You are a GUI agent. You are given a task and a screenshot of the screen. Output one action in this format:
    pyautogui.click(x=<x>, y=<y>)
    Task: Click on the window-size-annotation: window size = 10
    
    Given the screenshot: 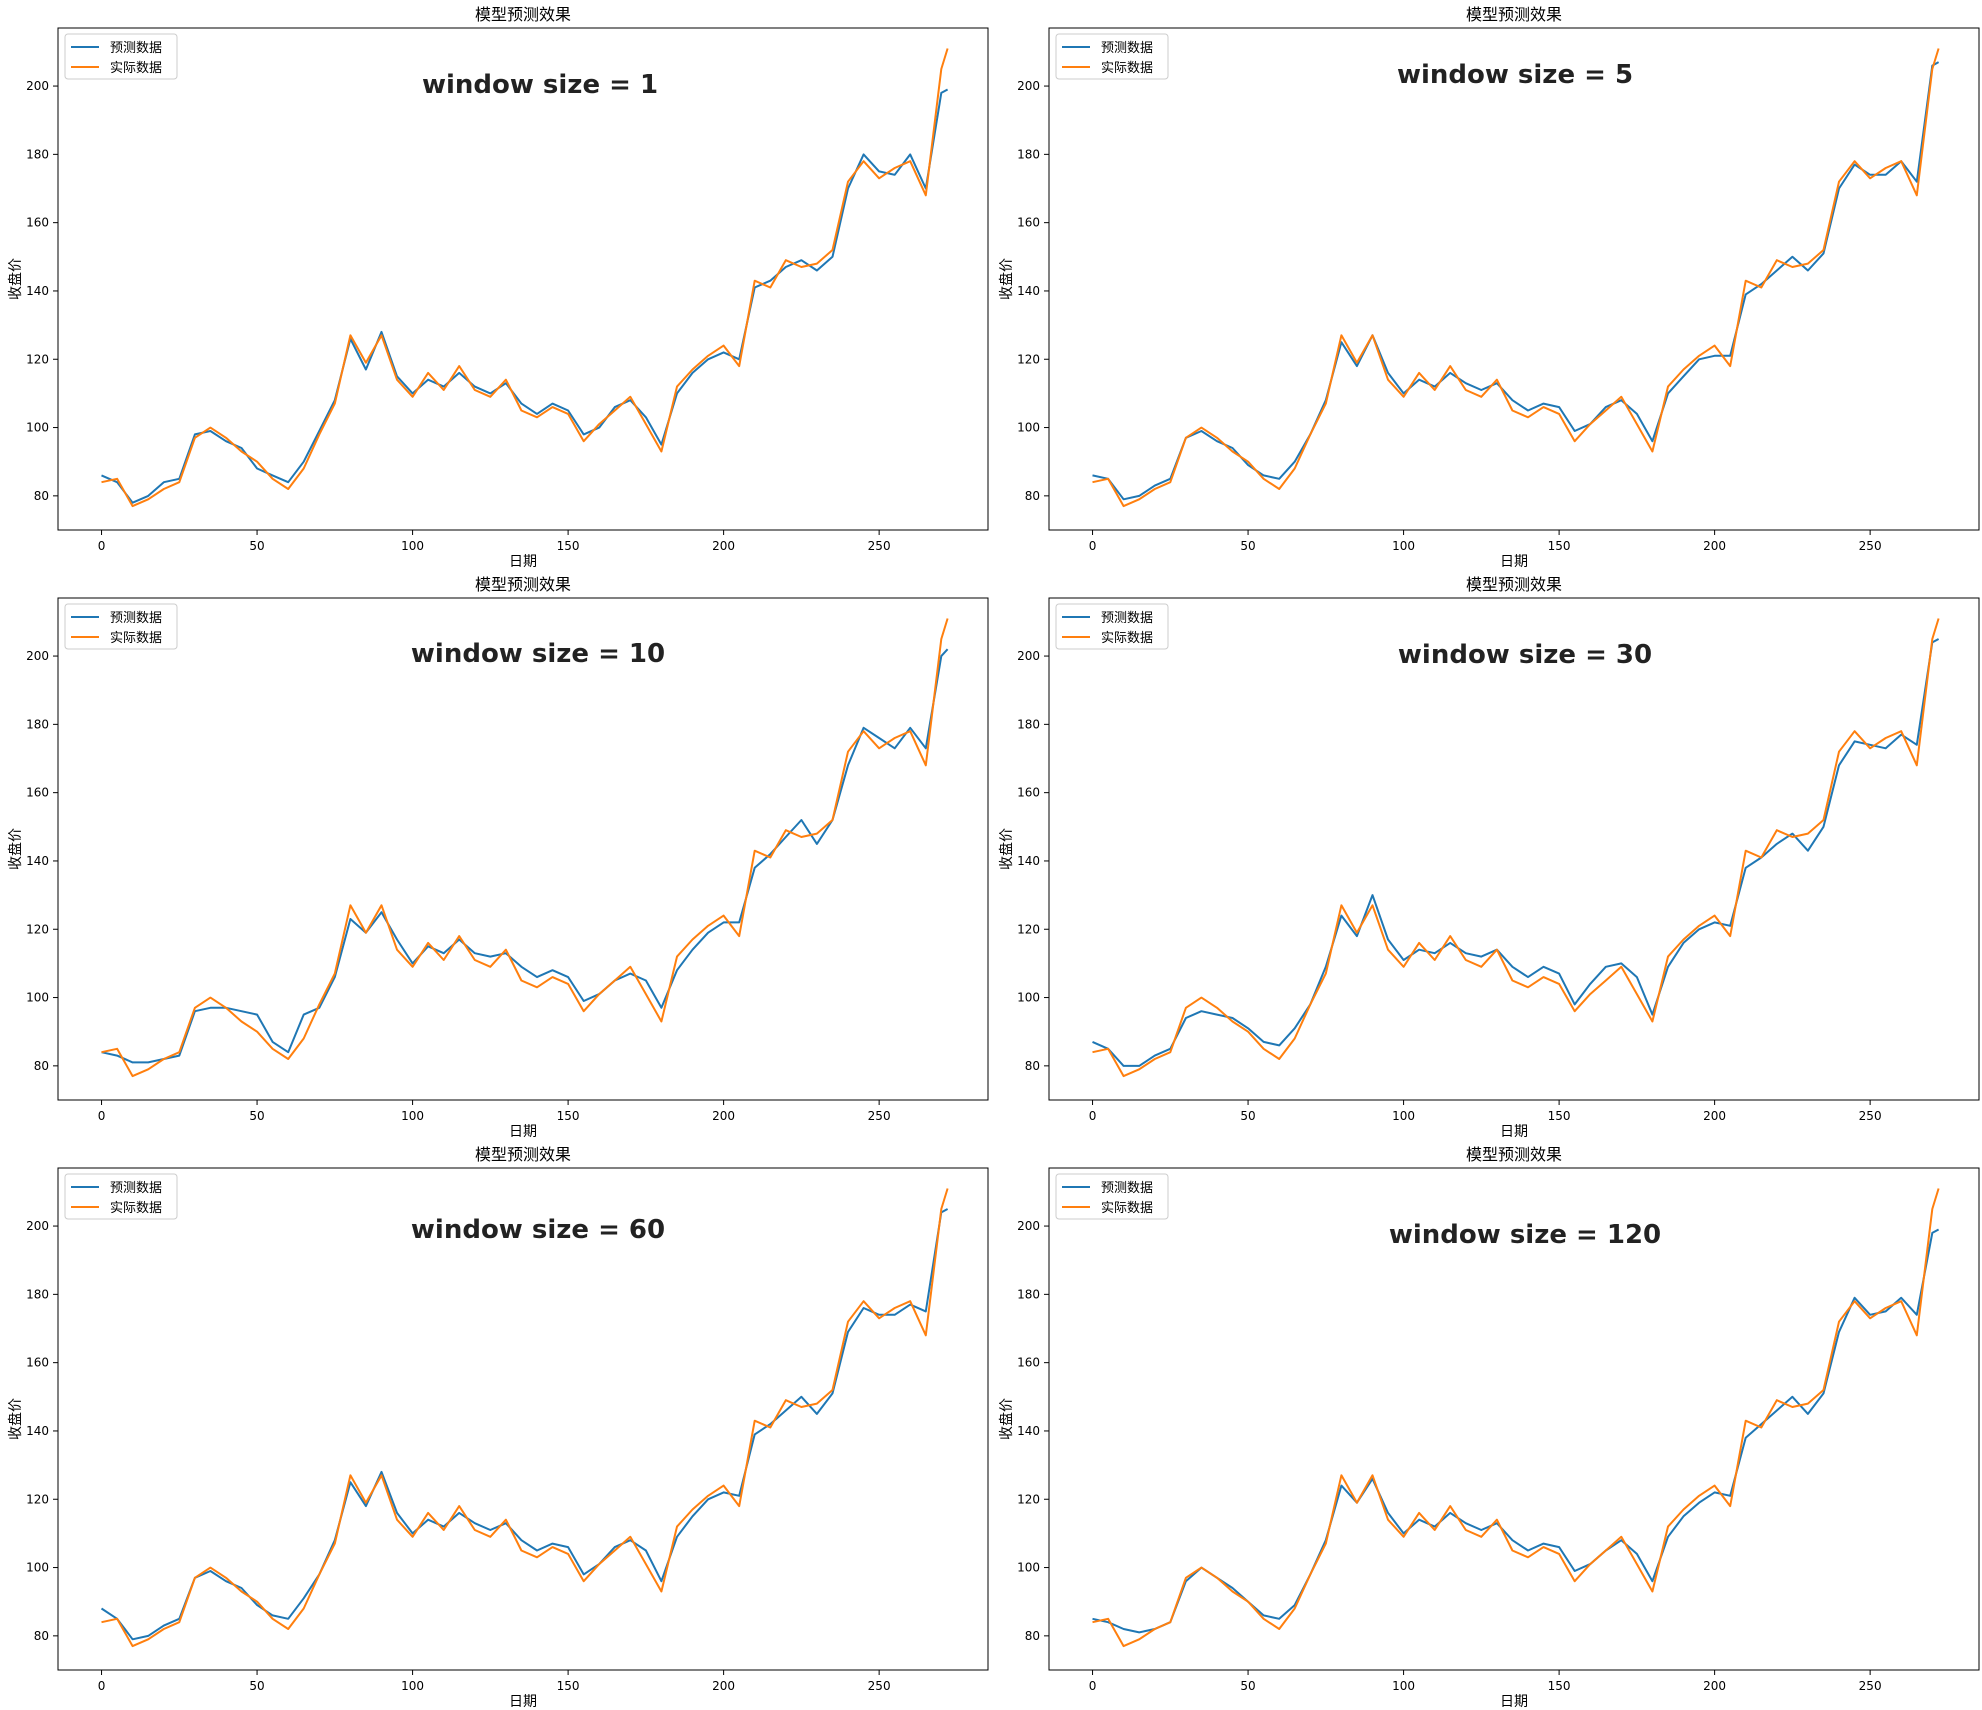 What is the action you would take?
    pyautogui.click(x=538, y=654)
    